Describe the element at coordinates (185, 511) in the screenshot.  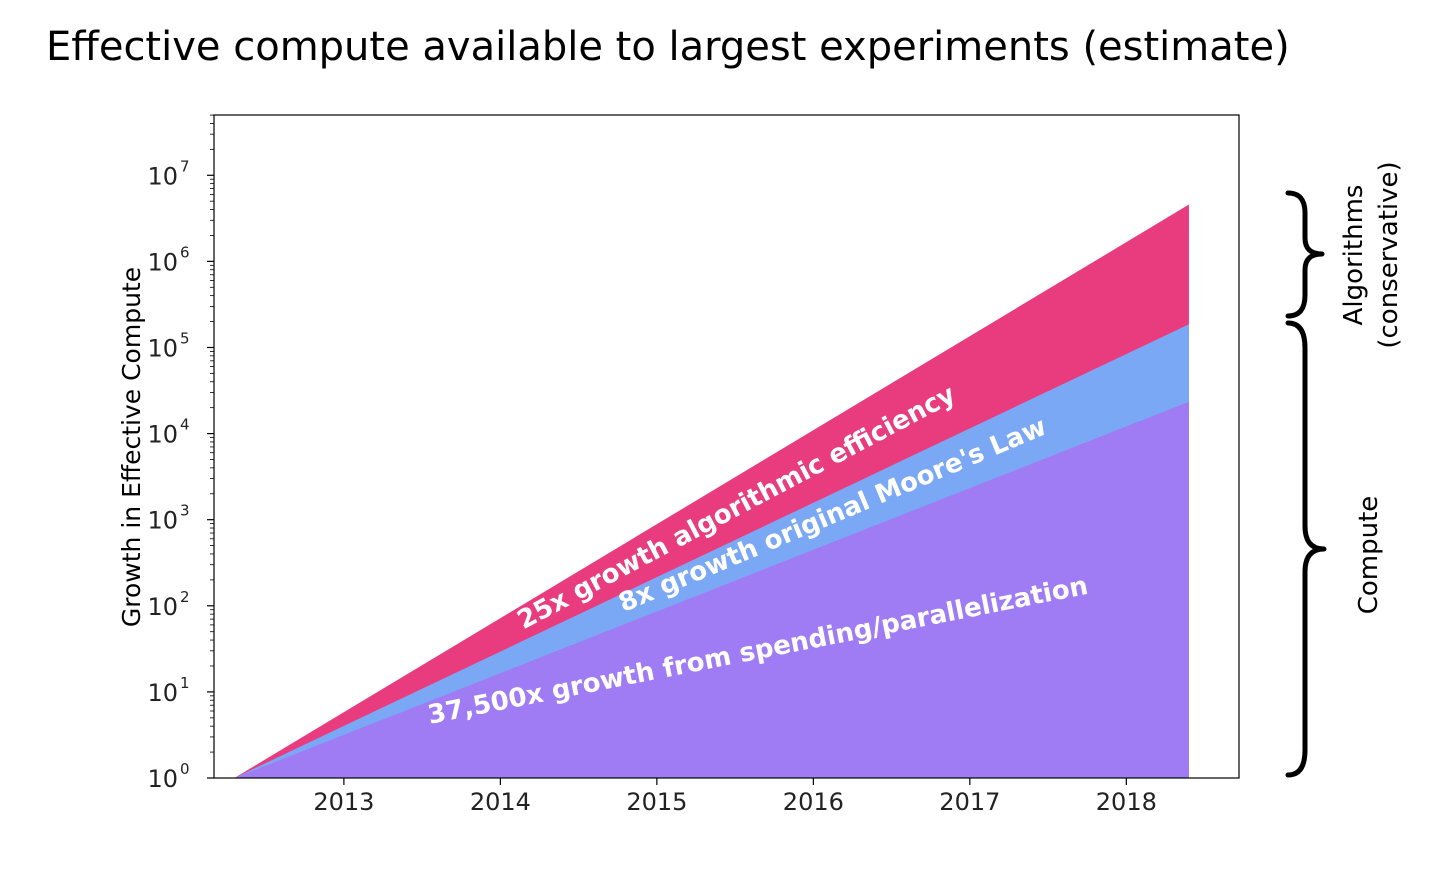
I see `y-tick-exponent: 3` at that location.